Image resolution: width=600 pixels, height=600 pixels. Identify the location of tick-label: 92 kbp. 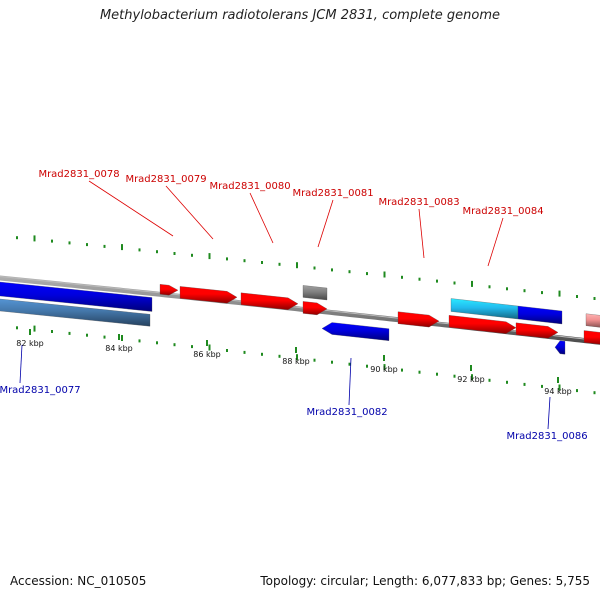
(471, 379).